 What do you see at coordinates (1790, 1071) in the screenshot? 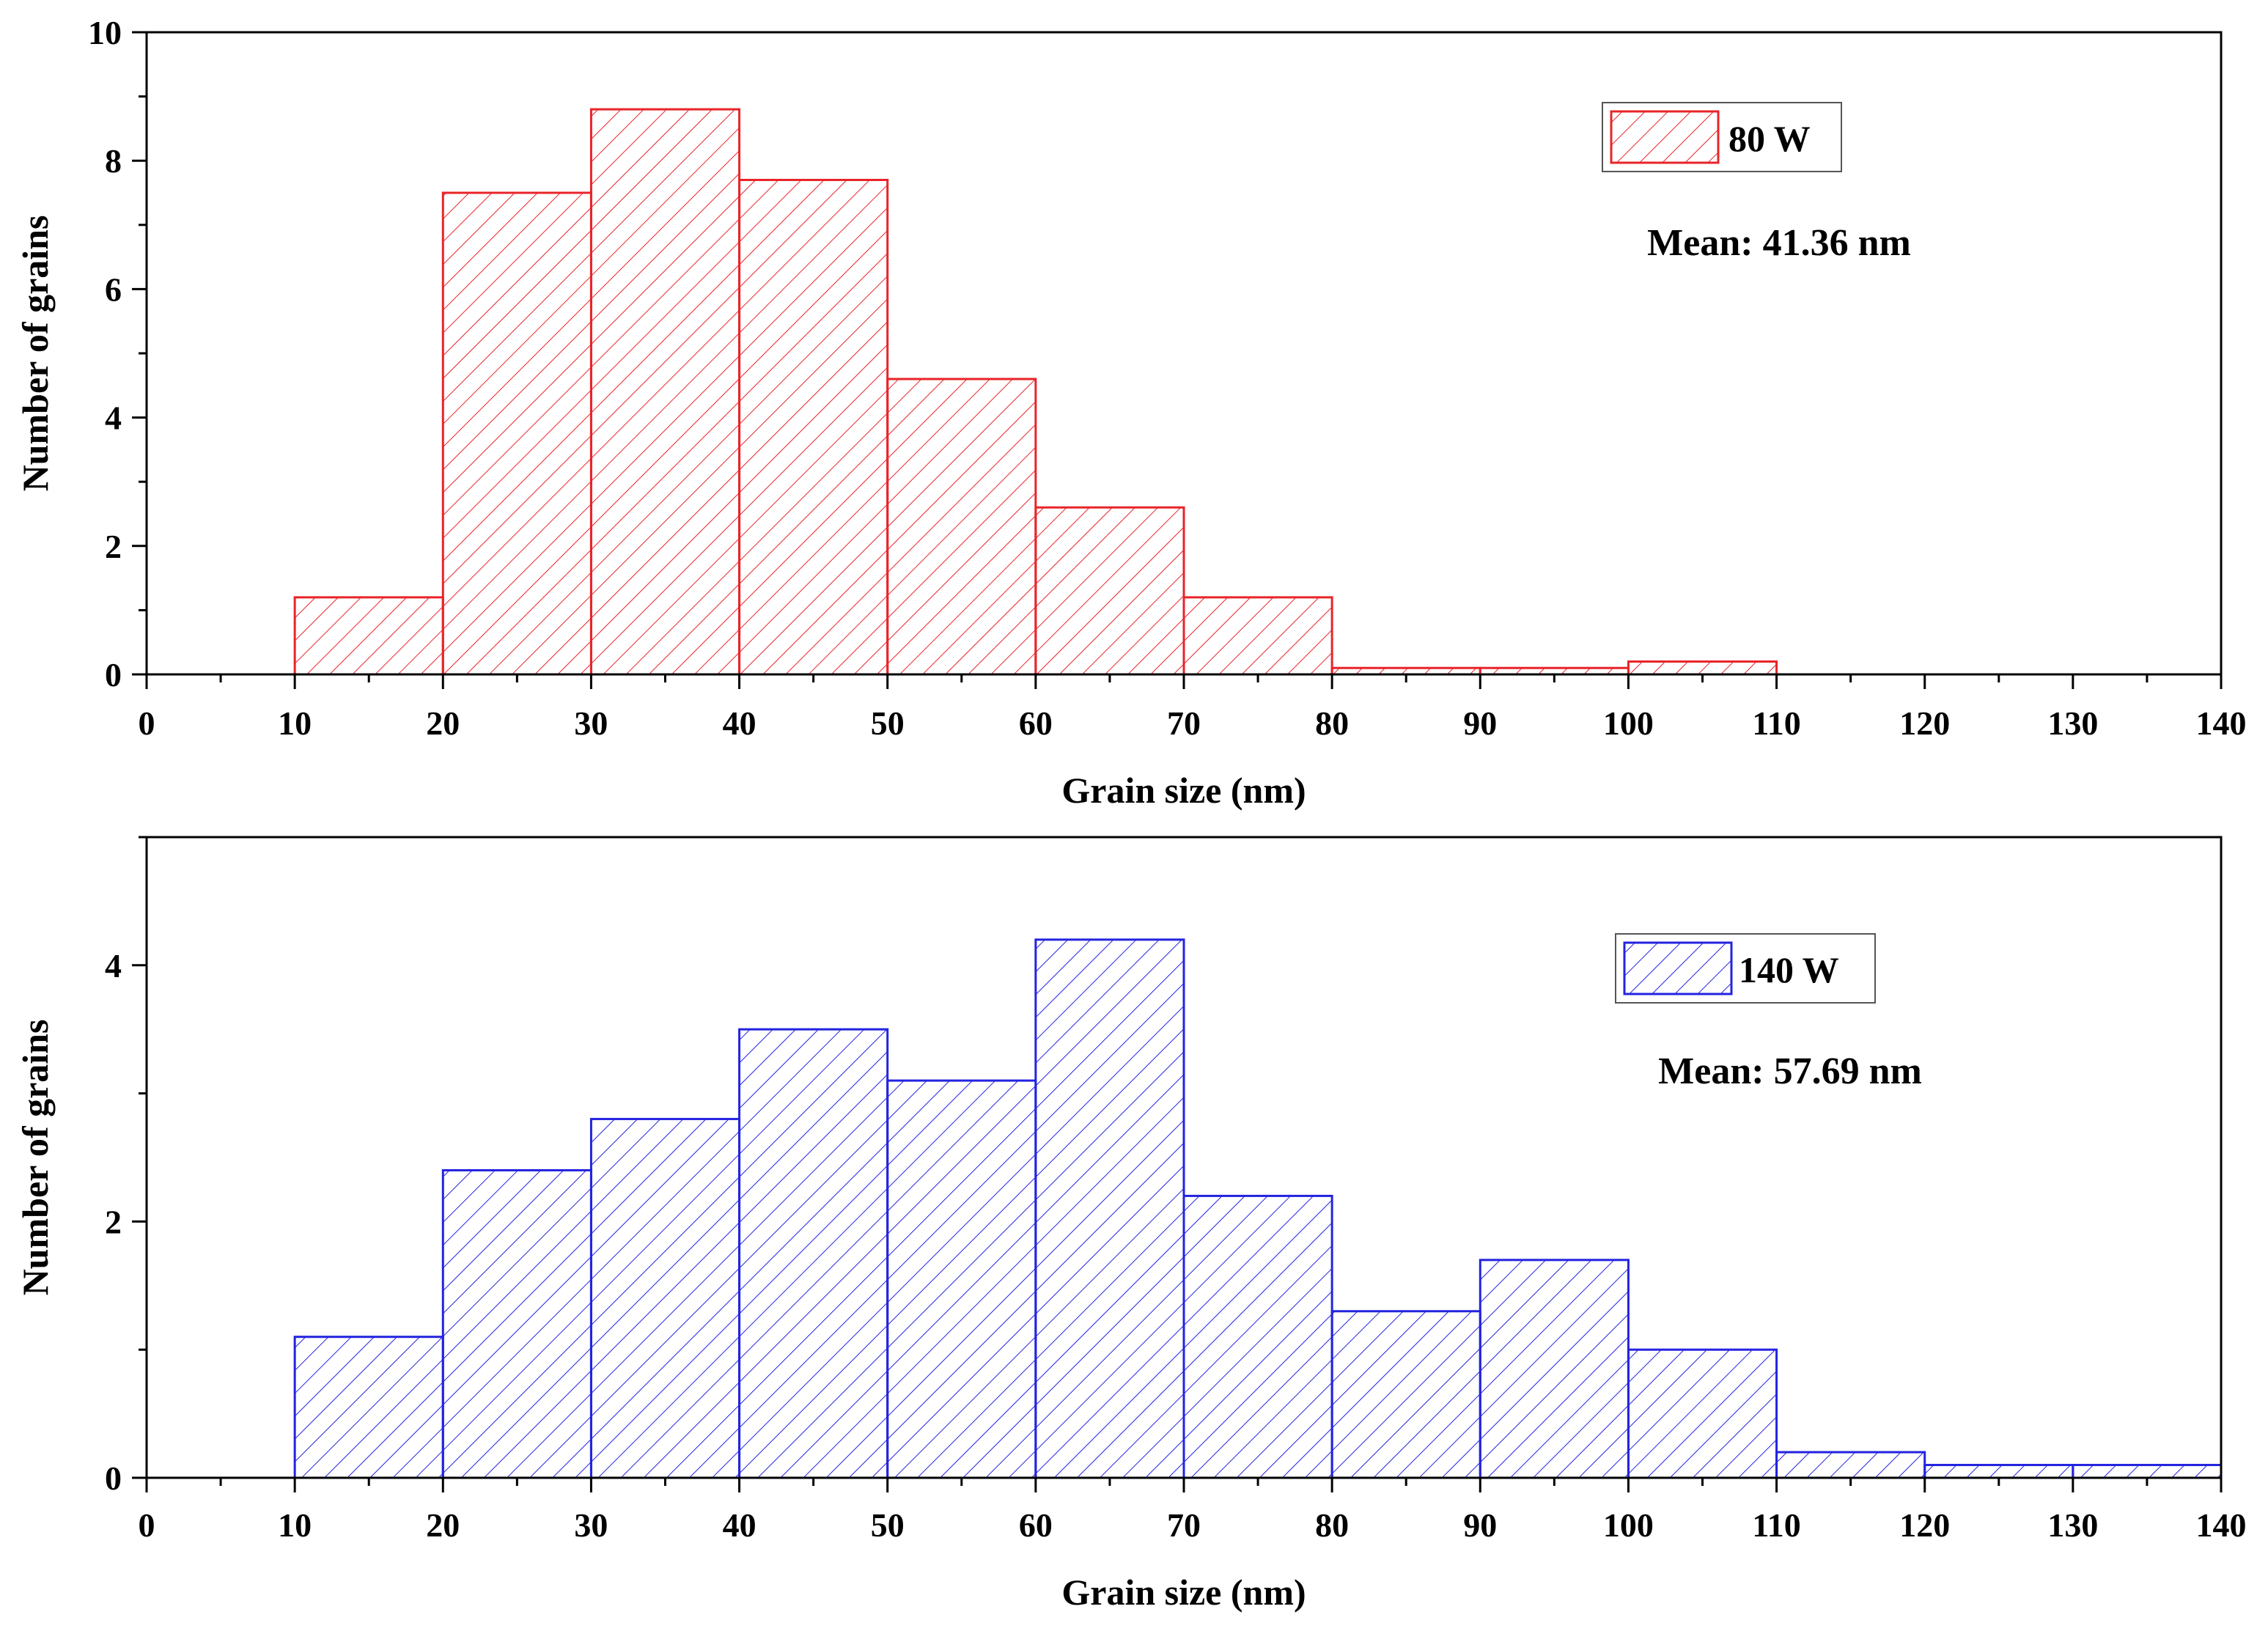
I see `mean-annotation: Mean: 57.69 nm` at bounding box center [1790, 1071].